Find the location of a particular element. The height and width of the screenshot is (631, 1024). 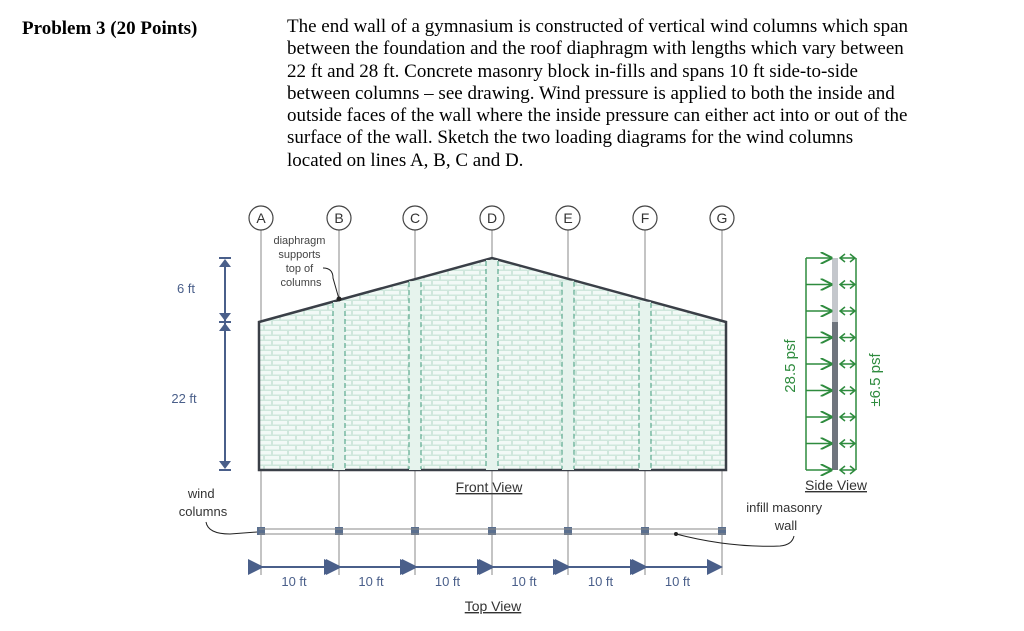

column-label: E is located at coordinates (567, 218).